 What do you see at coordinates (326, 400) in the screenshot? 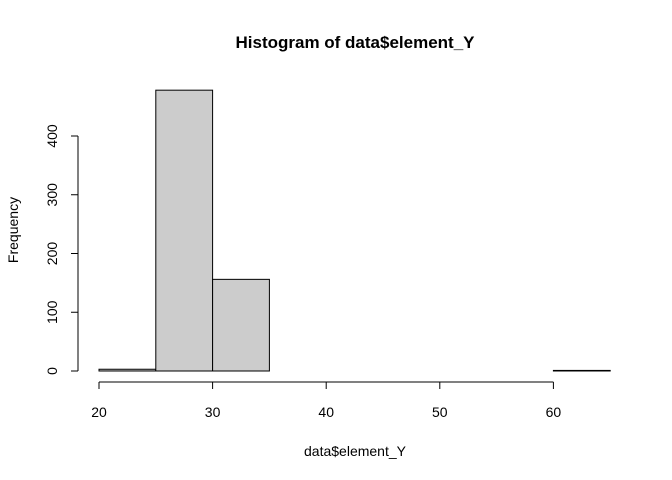
I see `x-axis: 20 30 40 50 60` at bounding box center [326, 400].